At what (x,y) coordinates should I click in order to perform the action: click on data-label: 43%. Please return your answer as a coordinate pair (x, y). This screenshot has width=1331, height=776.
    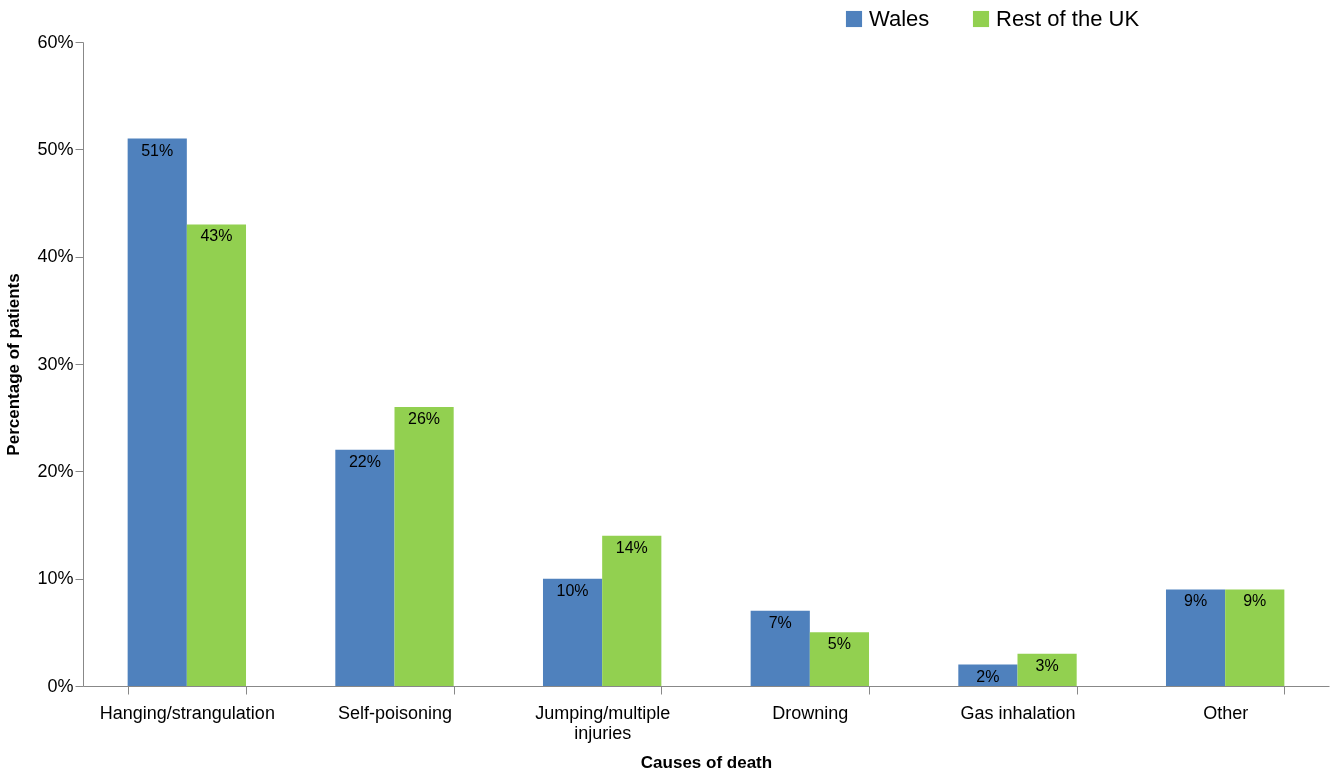
    Looking at the image, I should click on (216, 236).